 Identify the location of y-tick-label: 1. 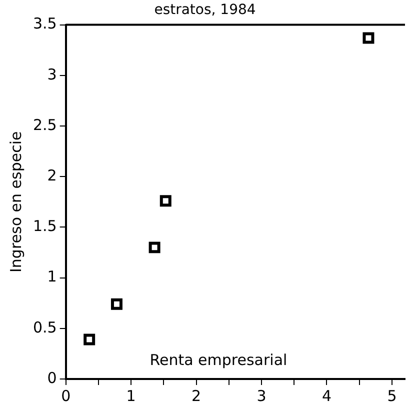
(52, 277).